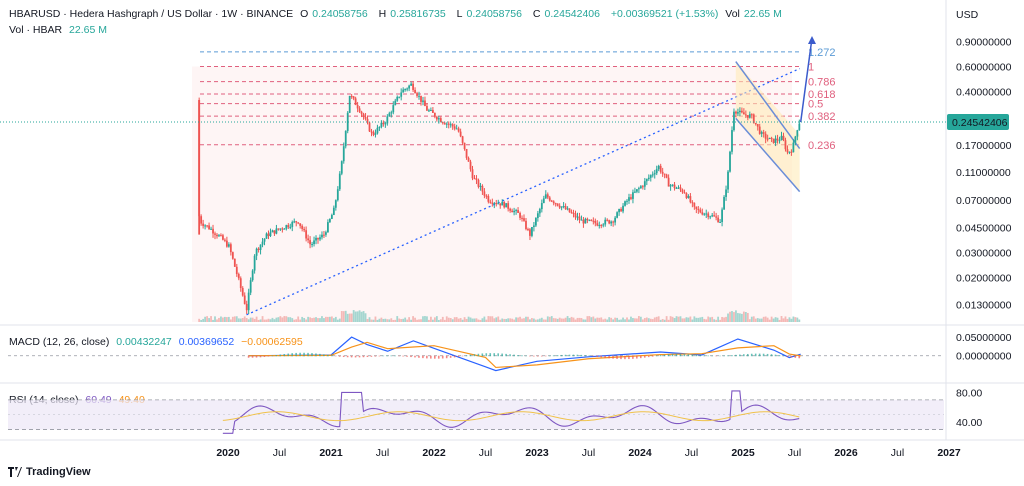  What do you see at coordinates (984, 279) in the screenshot?
I see `y-tick-label: 0.02000000` at bounding box center [984, 279].